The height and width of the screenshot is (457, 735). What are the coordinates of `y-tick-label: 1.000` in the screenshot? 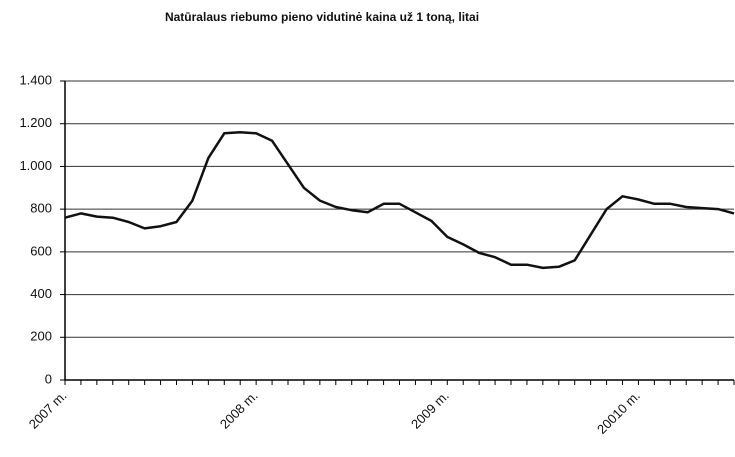 It's located at (35, 165).